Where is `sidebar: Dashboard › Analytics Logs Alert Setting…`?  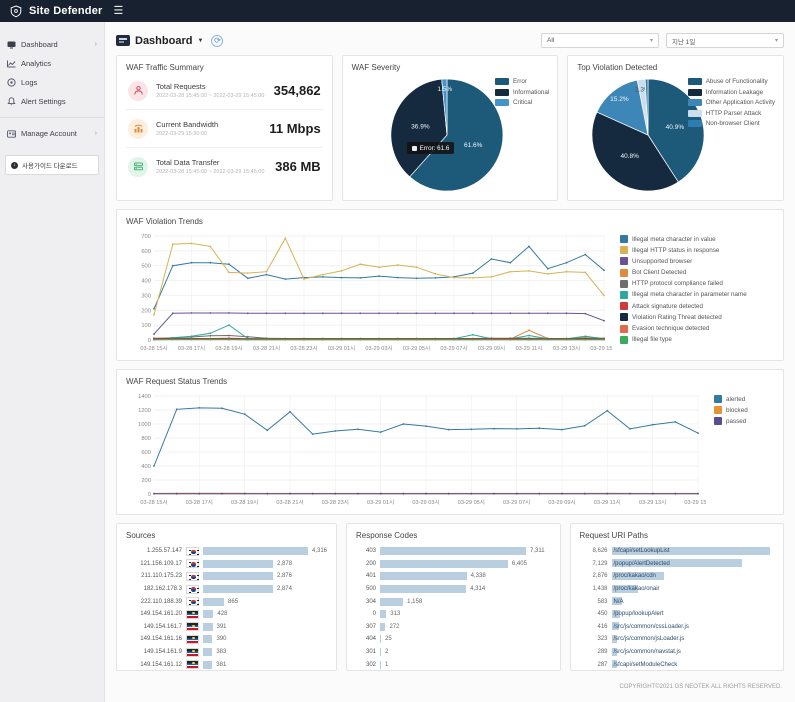 sidebar: Dashboard › Analytics Logs Alert Setting… is located at coordinates (52, 362).